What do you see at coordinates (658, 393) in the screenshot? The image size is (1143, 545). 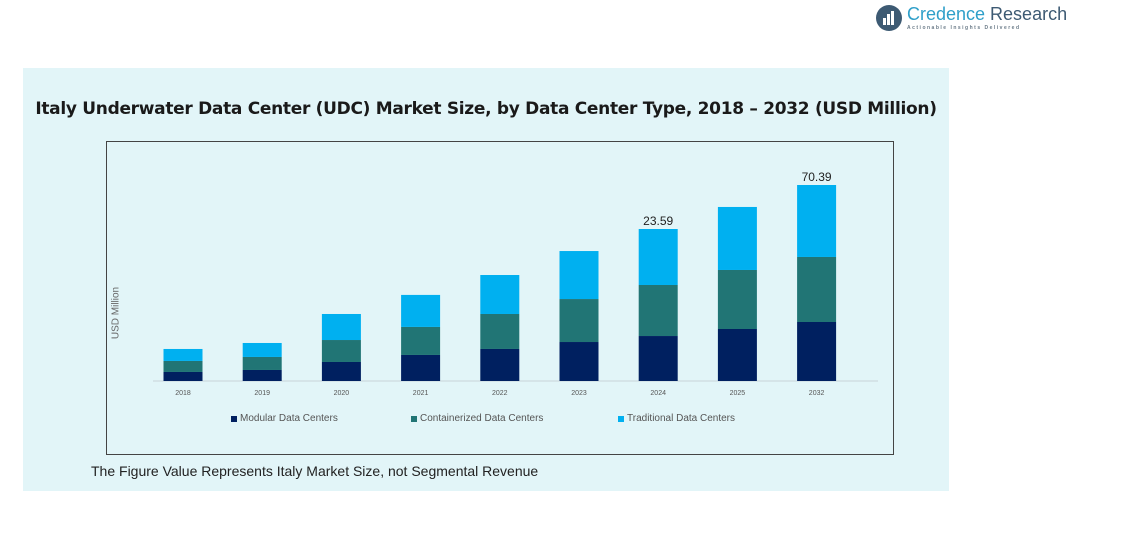 I see `x-tick-label: 2024` at bounding box center [658, 393].